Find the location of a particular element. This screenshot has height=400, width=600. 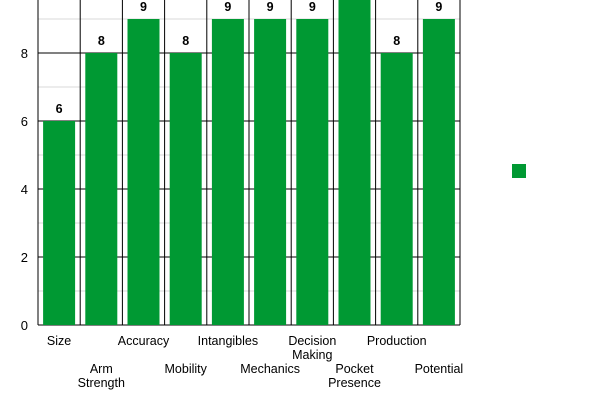

x-tick-label: Size is located at coordinates (59, 341).